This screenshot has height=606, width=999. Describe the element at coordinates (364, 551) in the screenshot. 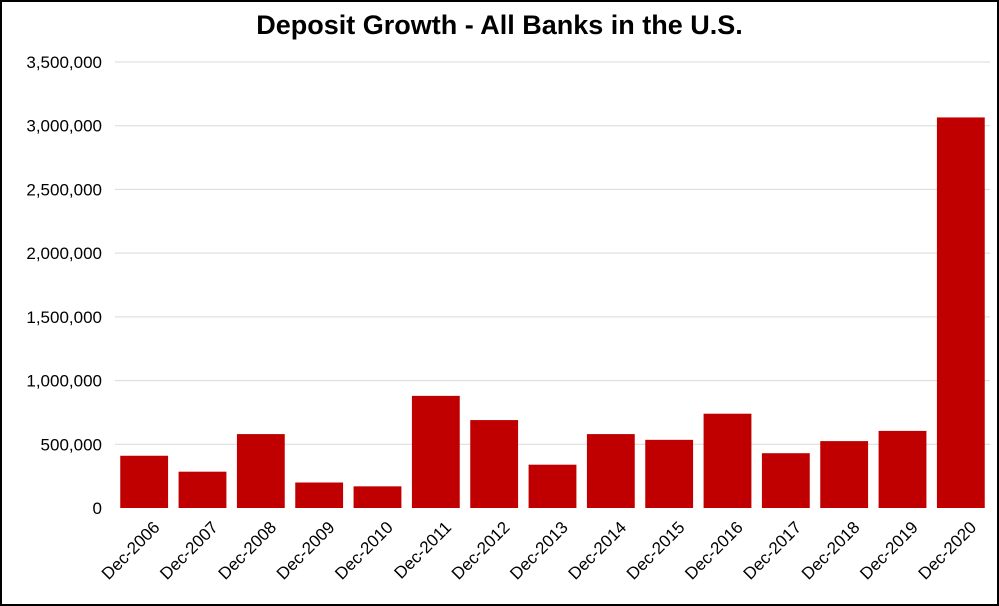

I see `x-tick-label: Dec-2010` at that location.